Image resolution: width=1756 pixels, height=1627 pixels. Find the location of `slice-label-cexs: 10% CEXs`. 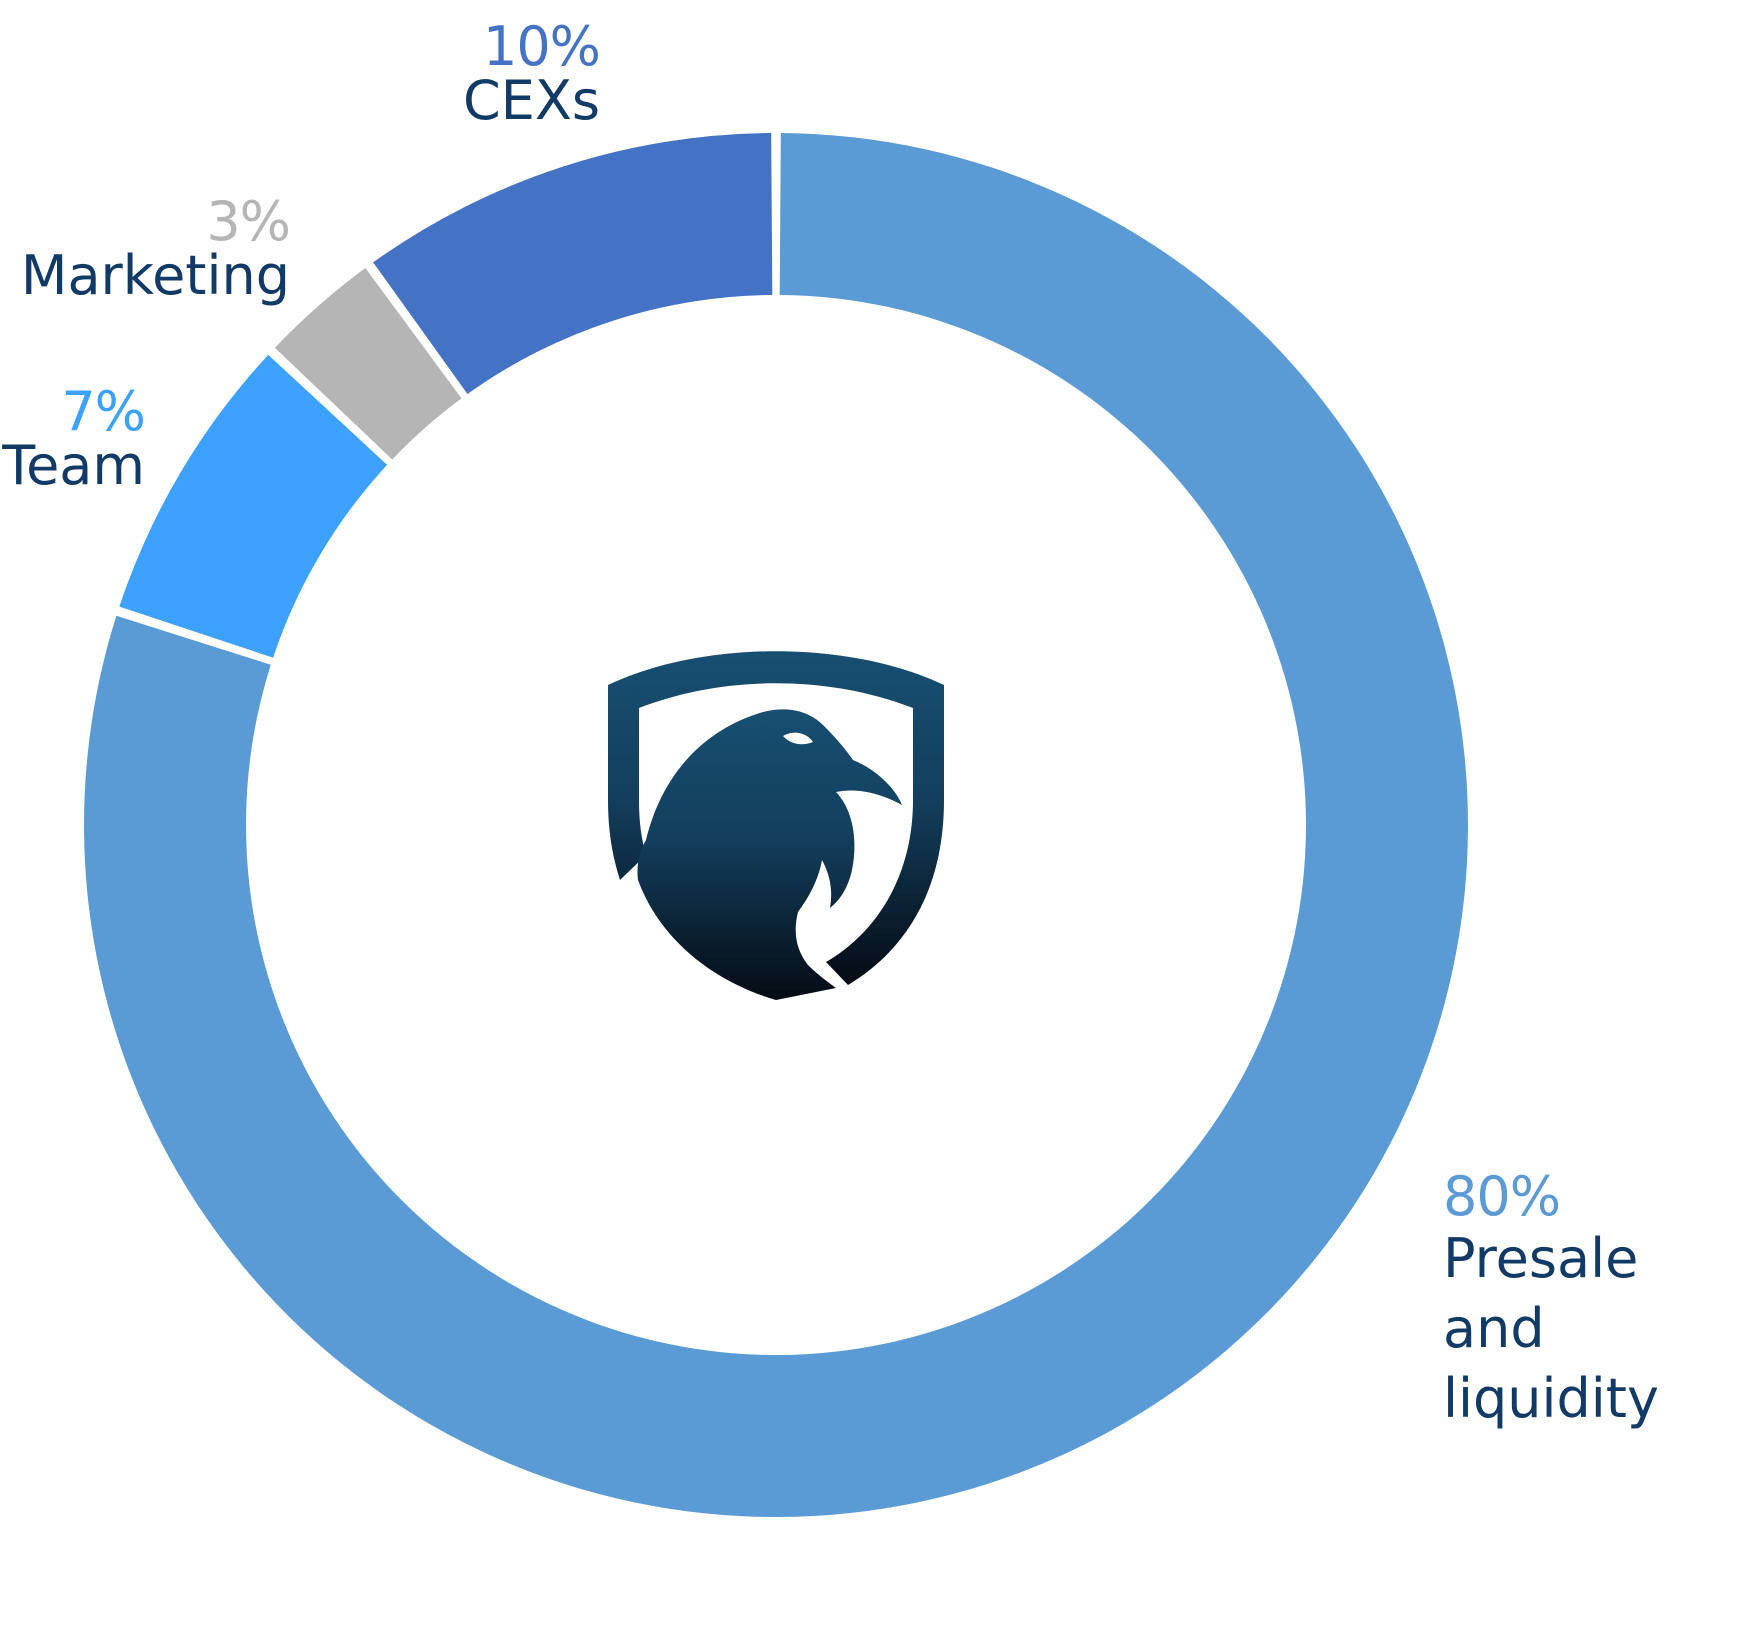

slice-label-cexs: 10% CEXs is located at coordinates (520, 73).